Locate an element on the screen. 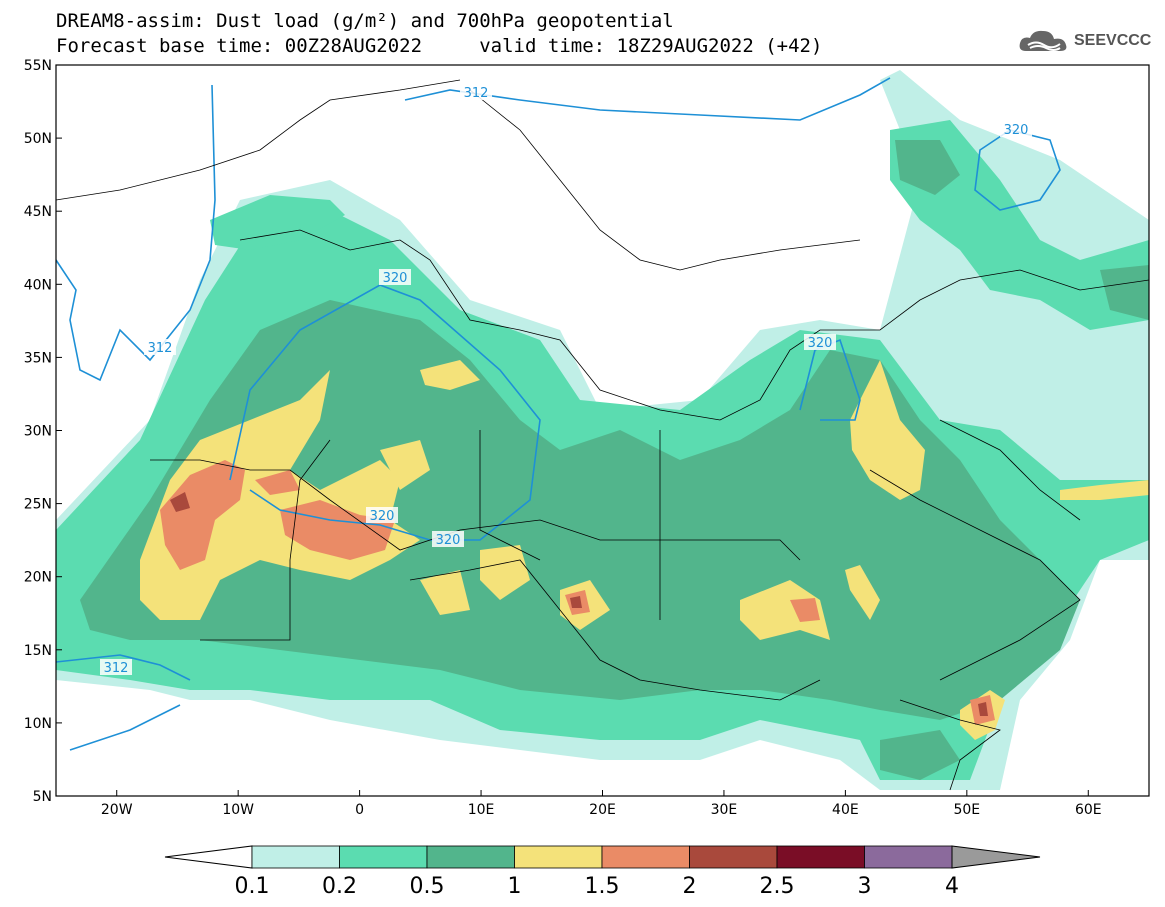 Image resolution: width=1165 pixels, height=907 pixels. colorbar-tick-label: 0.1 is located at coordinates (252, 886).